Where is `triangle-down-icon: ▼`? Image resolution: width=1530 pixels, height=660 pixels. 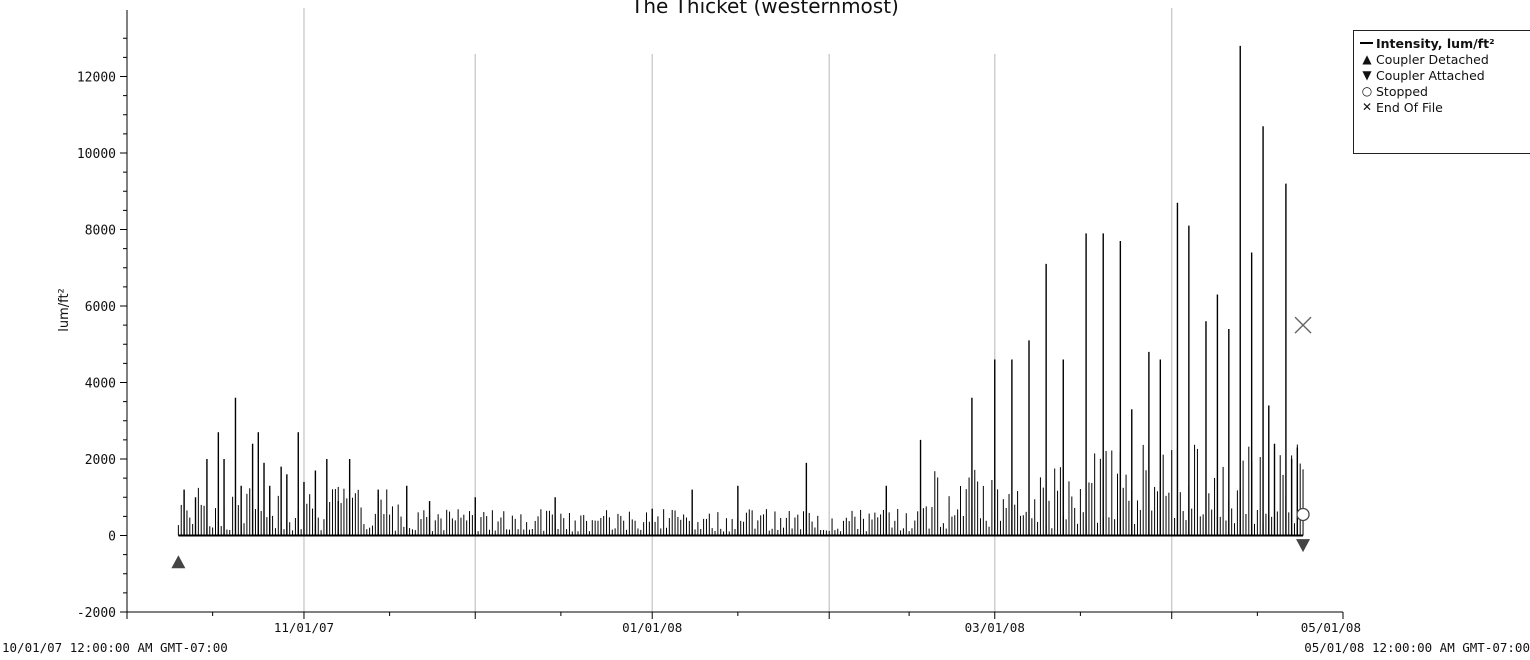
triangle-down-icon: ▼ is located at coordinates (1367, 75).